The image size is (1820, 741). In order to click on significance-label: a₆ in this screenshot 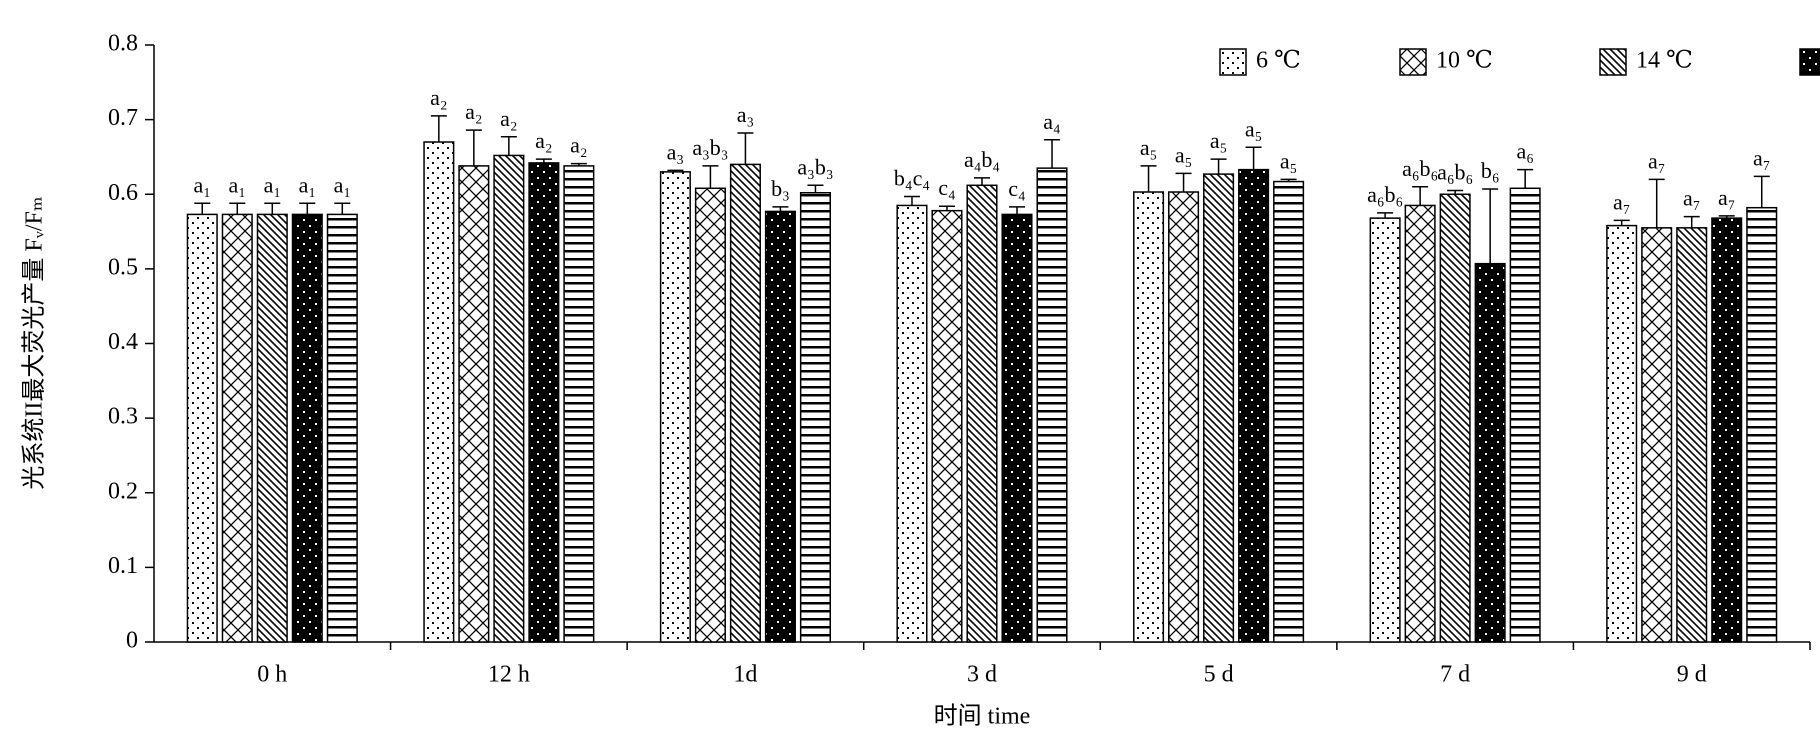, I will do `click(1524, 151)`.